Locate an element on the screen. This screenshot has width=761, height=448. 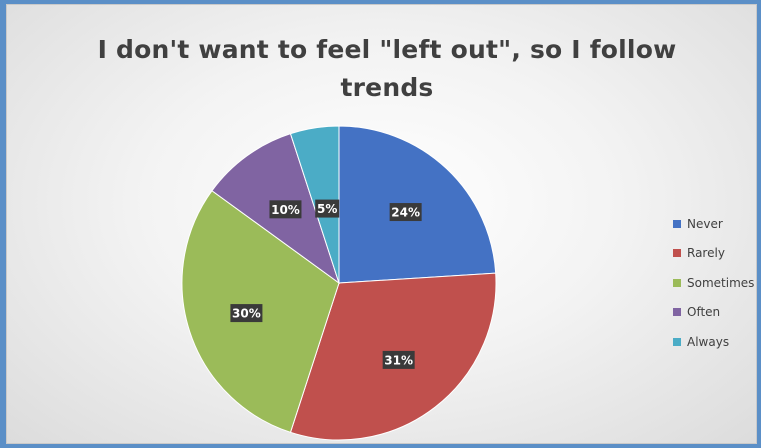
legend-item-rarely: Rarely is located at coordinates (713, 254).